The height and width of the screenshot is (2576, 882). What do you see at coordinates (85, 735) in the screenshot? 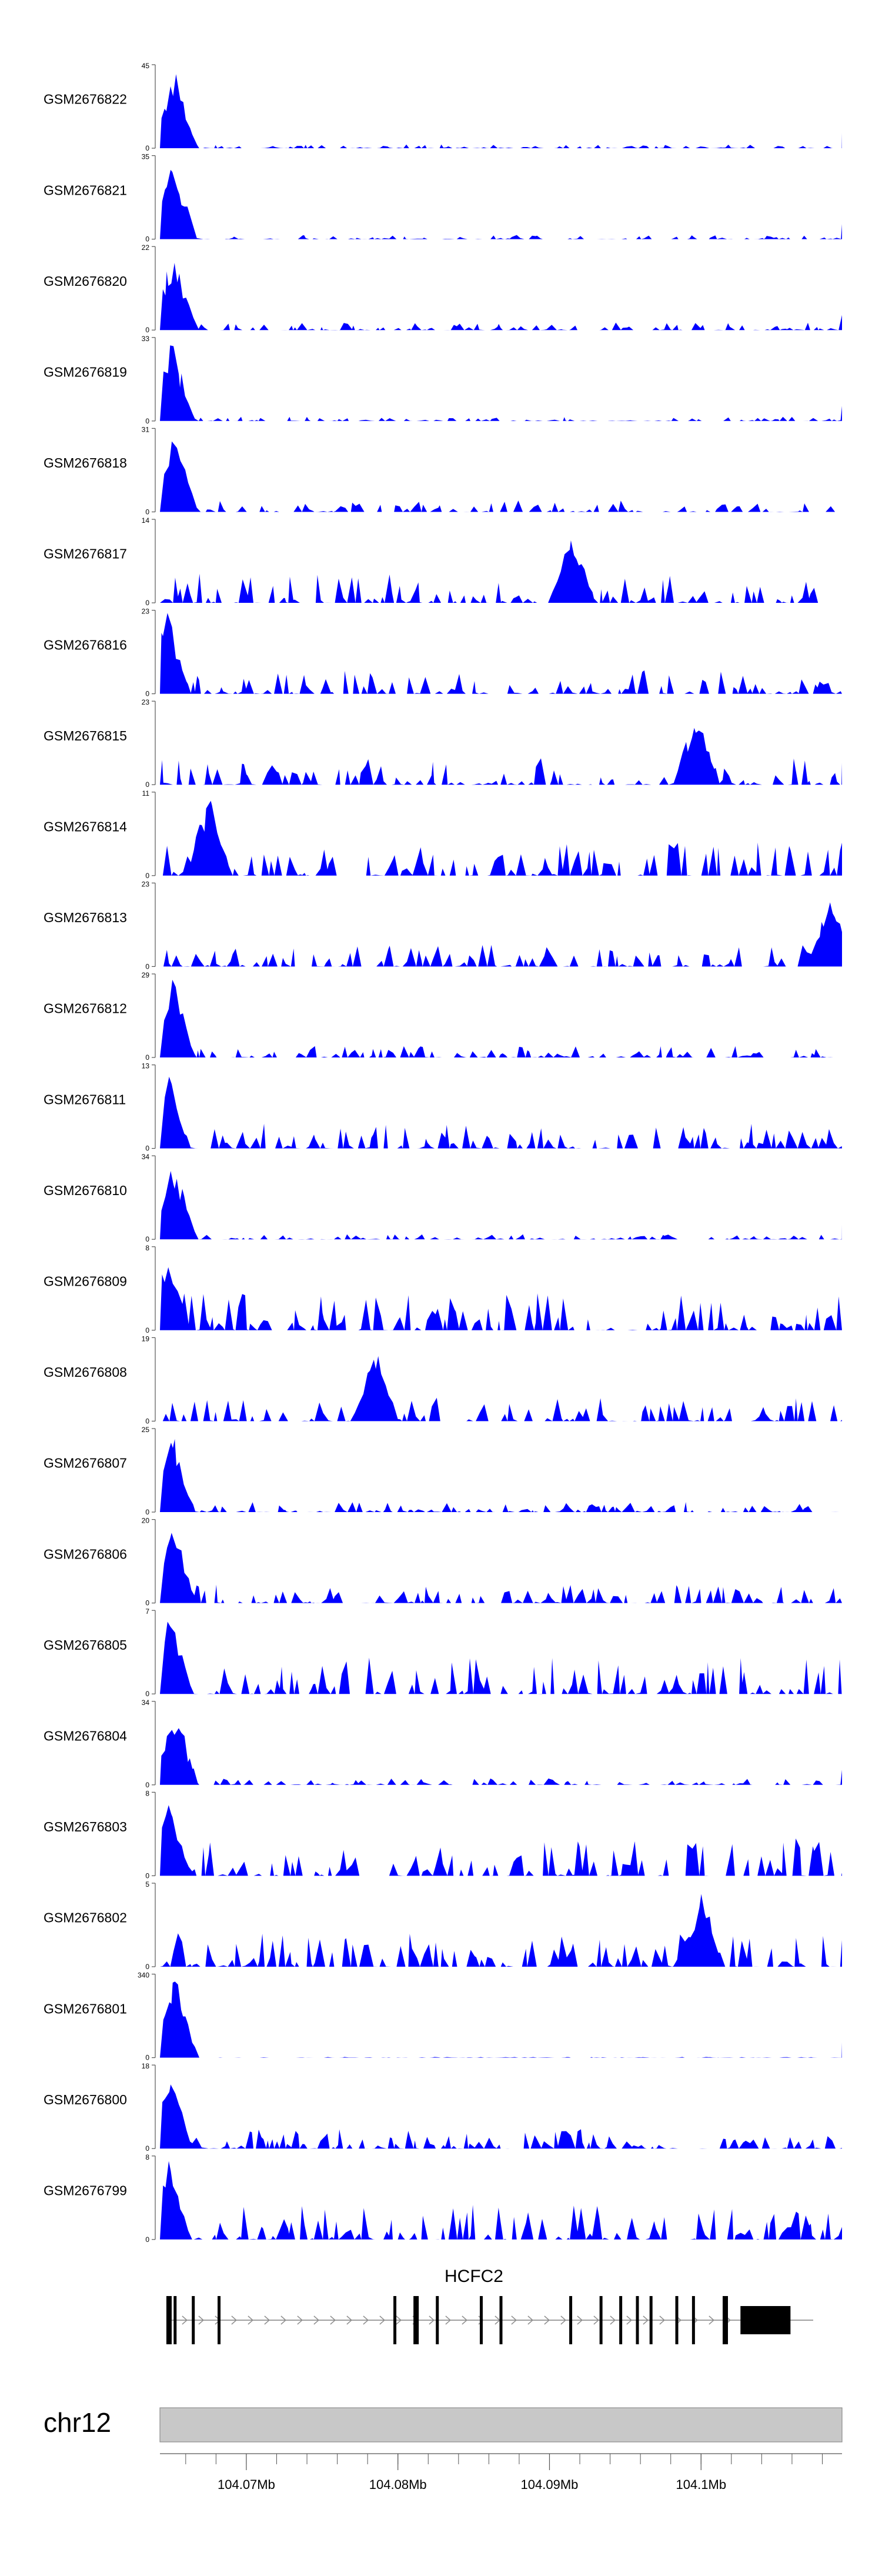
I see `track-label: GSM2676815` at bounding box center [85, 735].